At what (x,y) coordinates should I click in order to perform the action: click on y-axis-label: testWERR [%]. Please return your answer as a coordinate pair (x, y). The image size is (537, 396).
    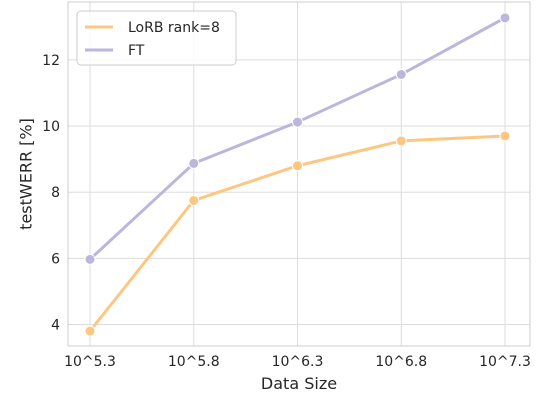
    Looking at the image, I should click on (26, 174).